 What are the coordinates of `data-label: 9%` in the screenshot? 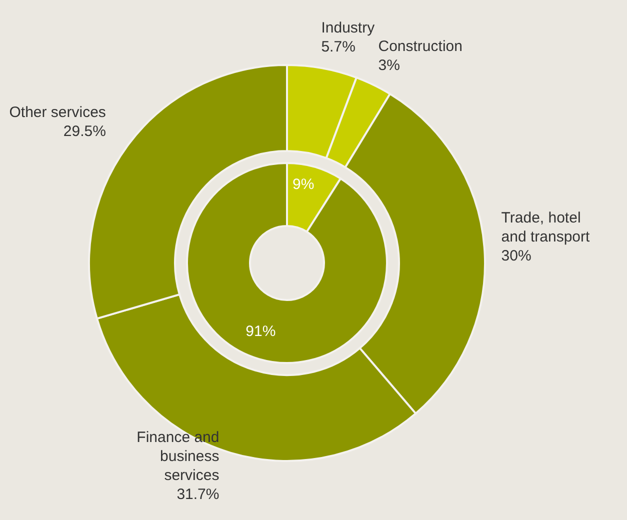 It's located at (303, 185).